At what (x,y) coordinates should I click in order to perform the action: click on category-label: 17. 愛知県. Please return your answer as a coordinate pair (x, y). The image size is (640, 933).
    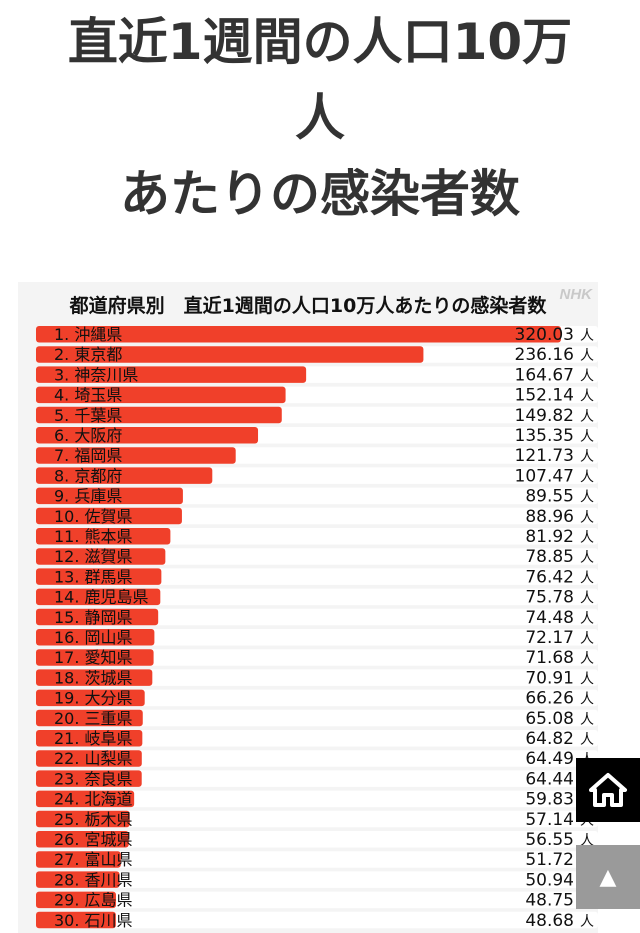
    Looking at the image, I should click on (93, 657).